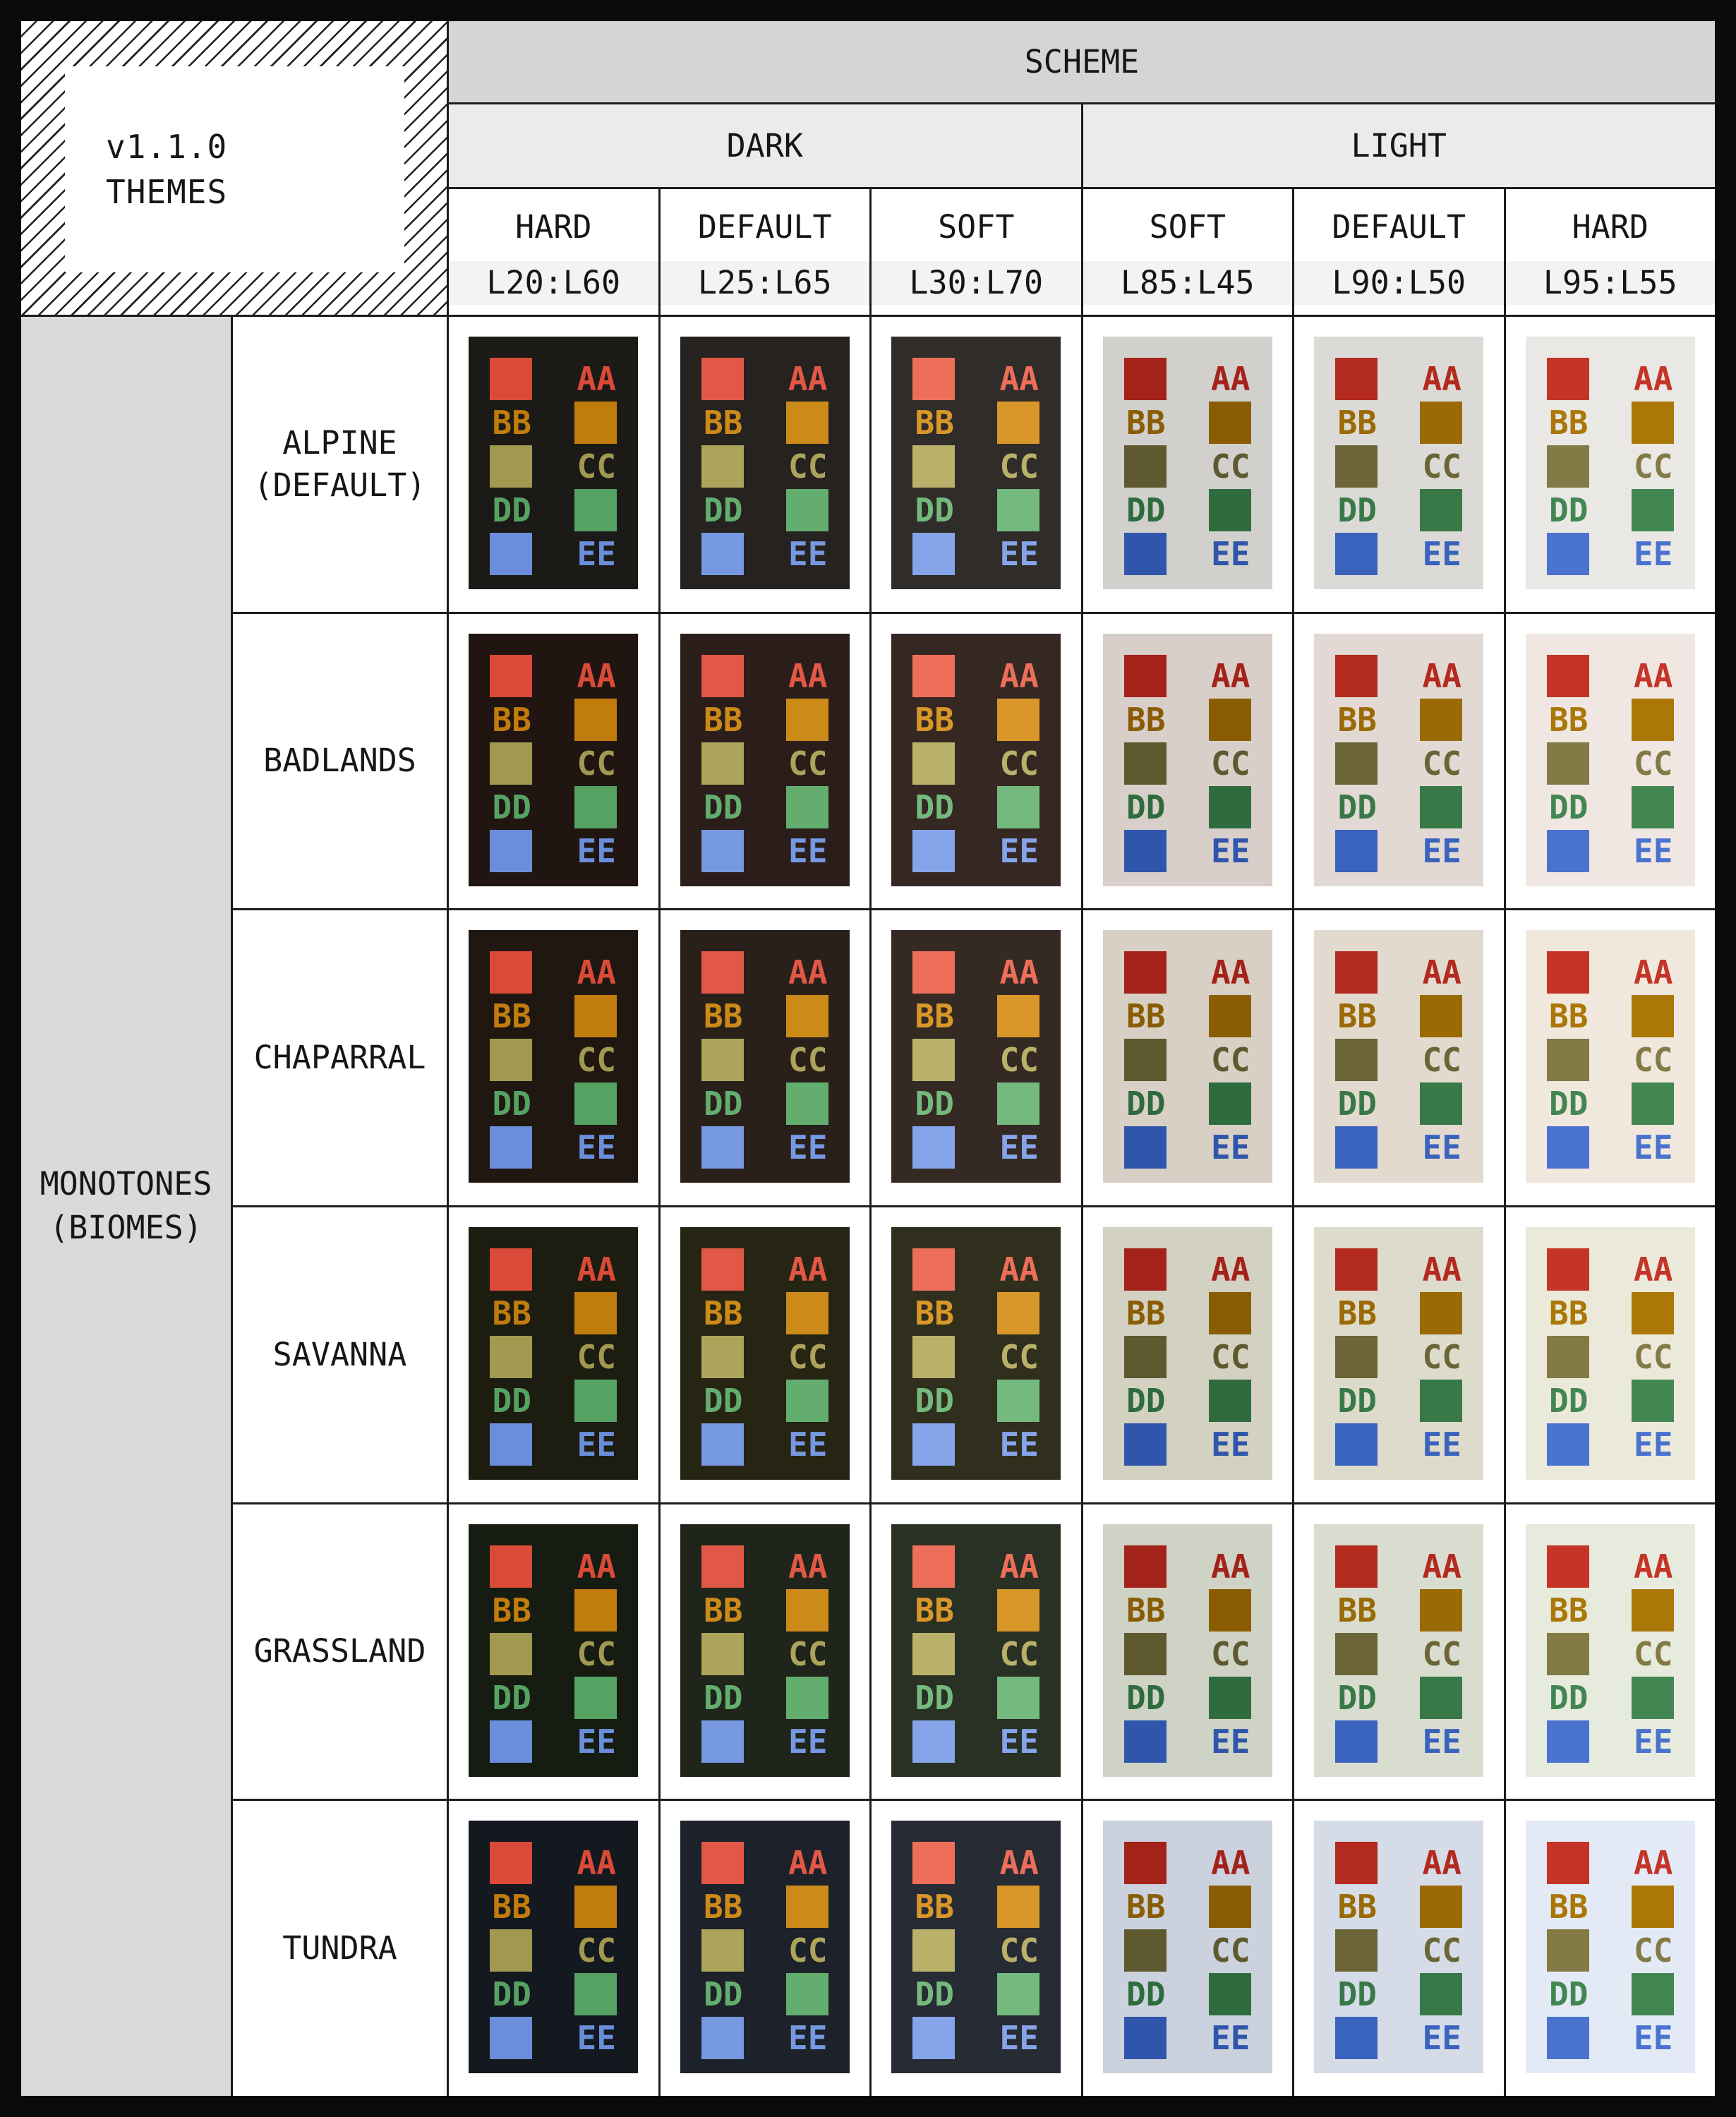  I want to click on theme-card-savanna-dark-default-L65: BB DD AA CC EE, so click(765, 1353).